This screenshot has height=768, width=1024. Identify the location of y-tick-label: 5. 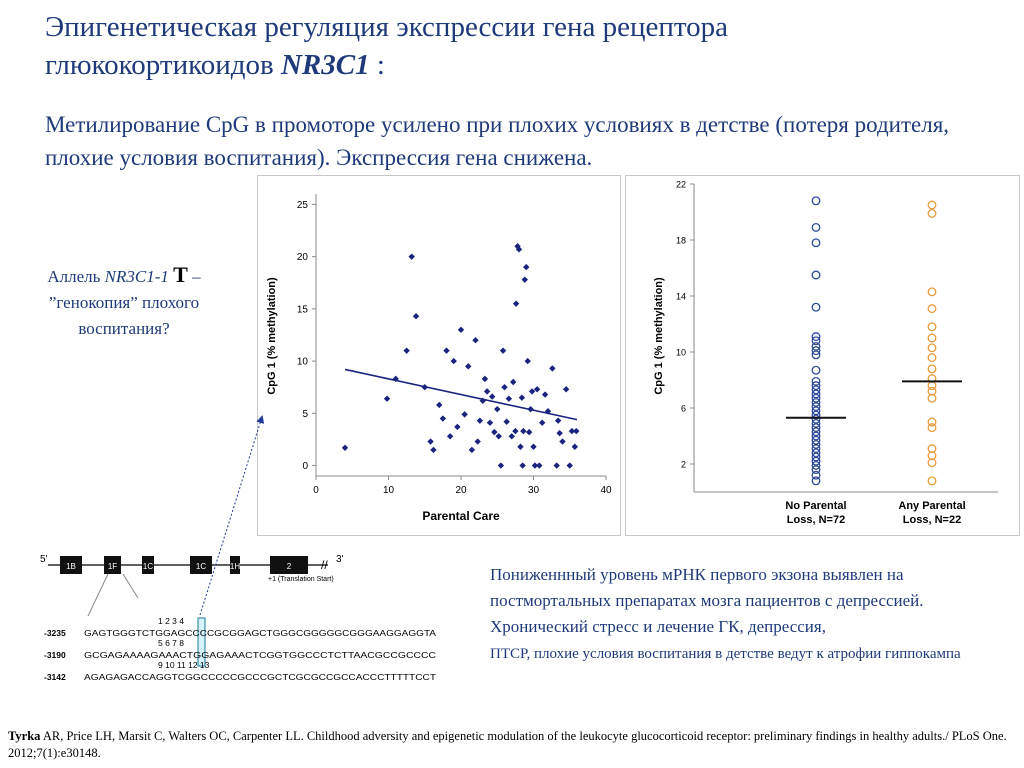
(305, 414).